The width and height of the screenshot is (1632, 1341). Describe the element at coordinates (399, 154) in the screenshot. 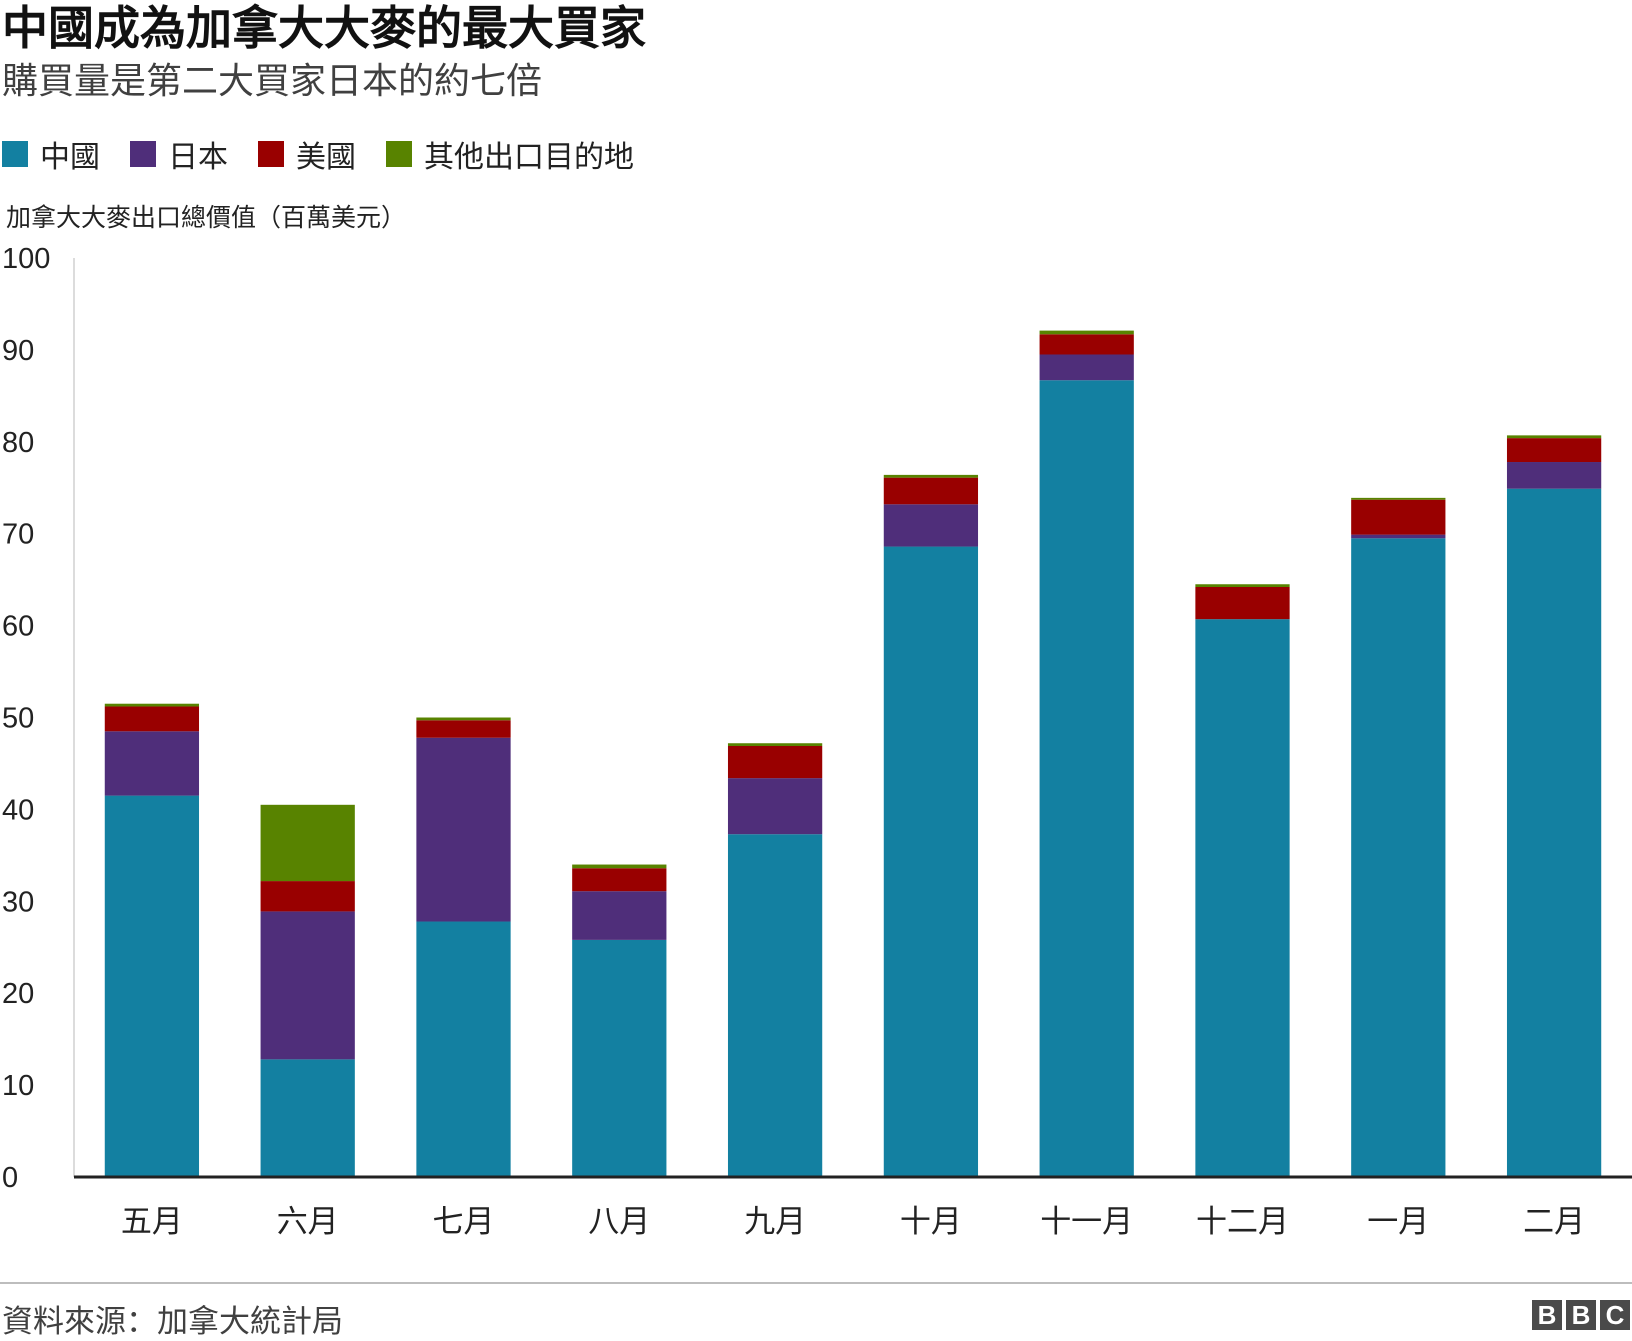

I see `legend-swatch-other` at that location.